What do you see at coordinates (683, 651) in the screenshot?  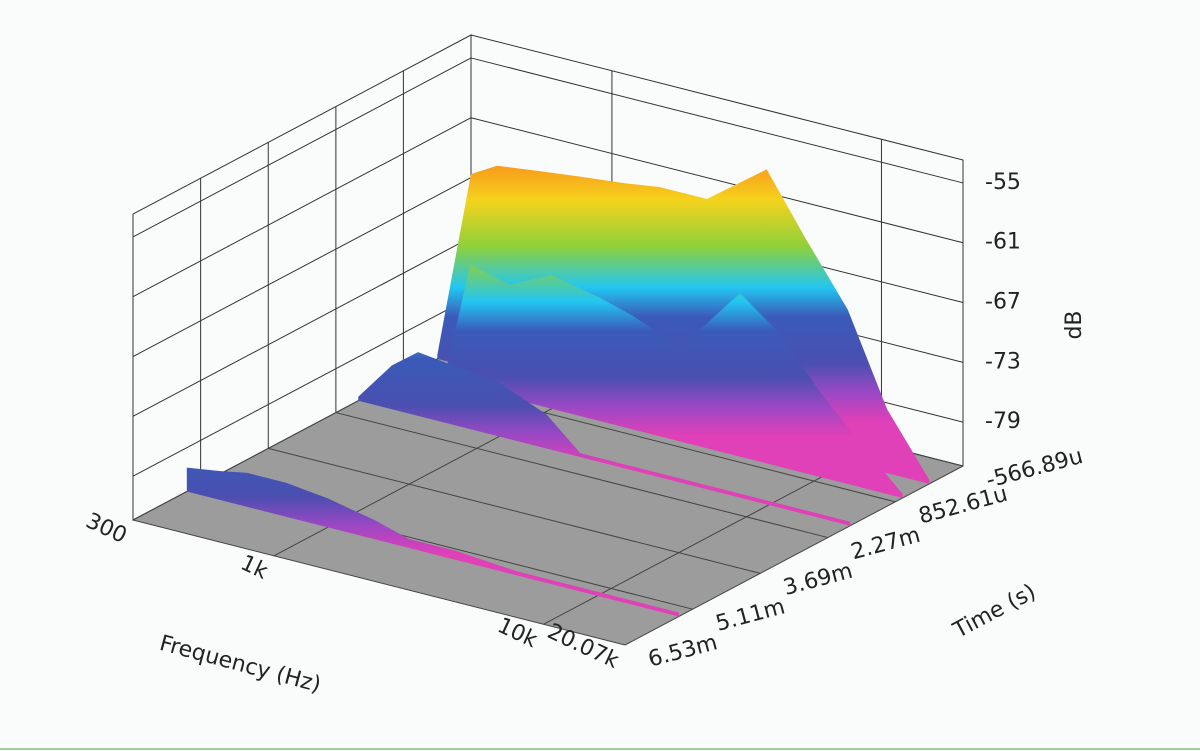 I see `y-tick-label: 6.53m` at bounding box center [683, 651].